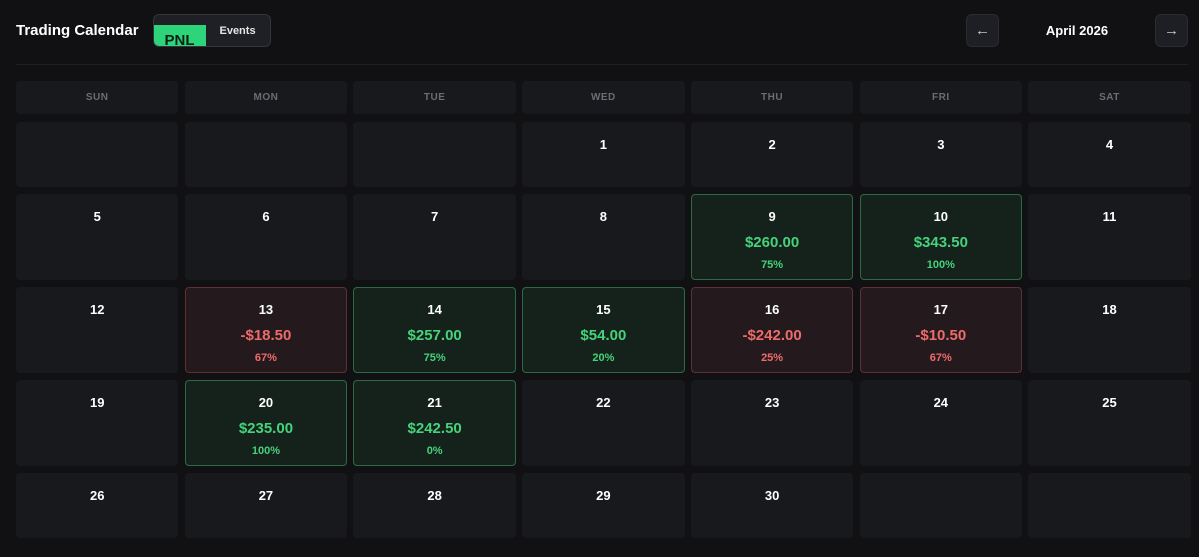  What do you see at coordinates (434, 237) in the screenshot?
I see `calendar-day-cell: 7` at bounding box center [434, 237].